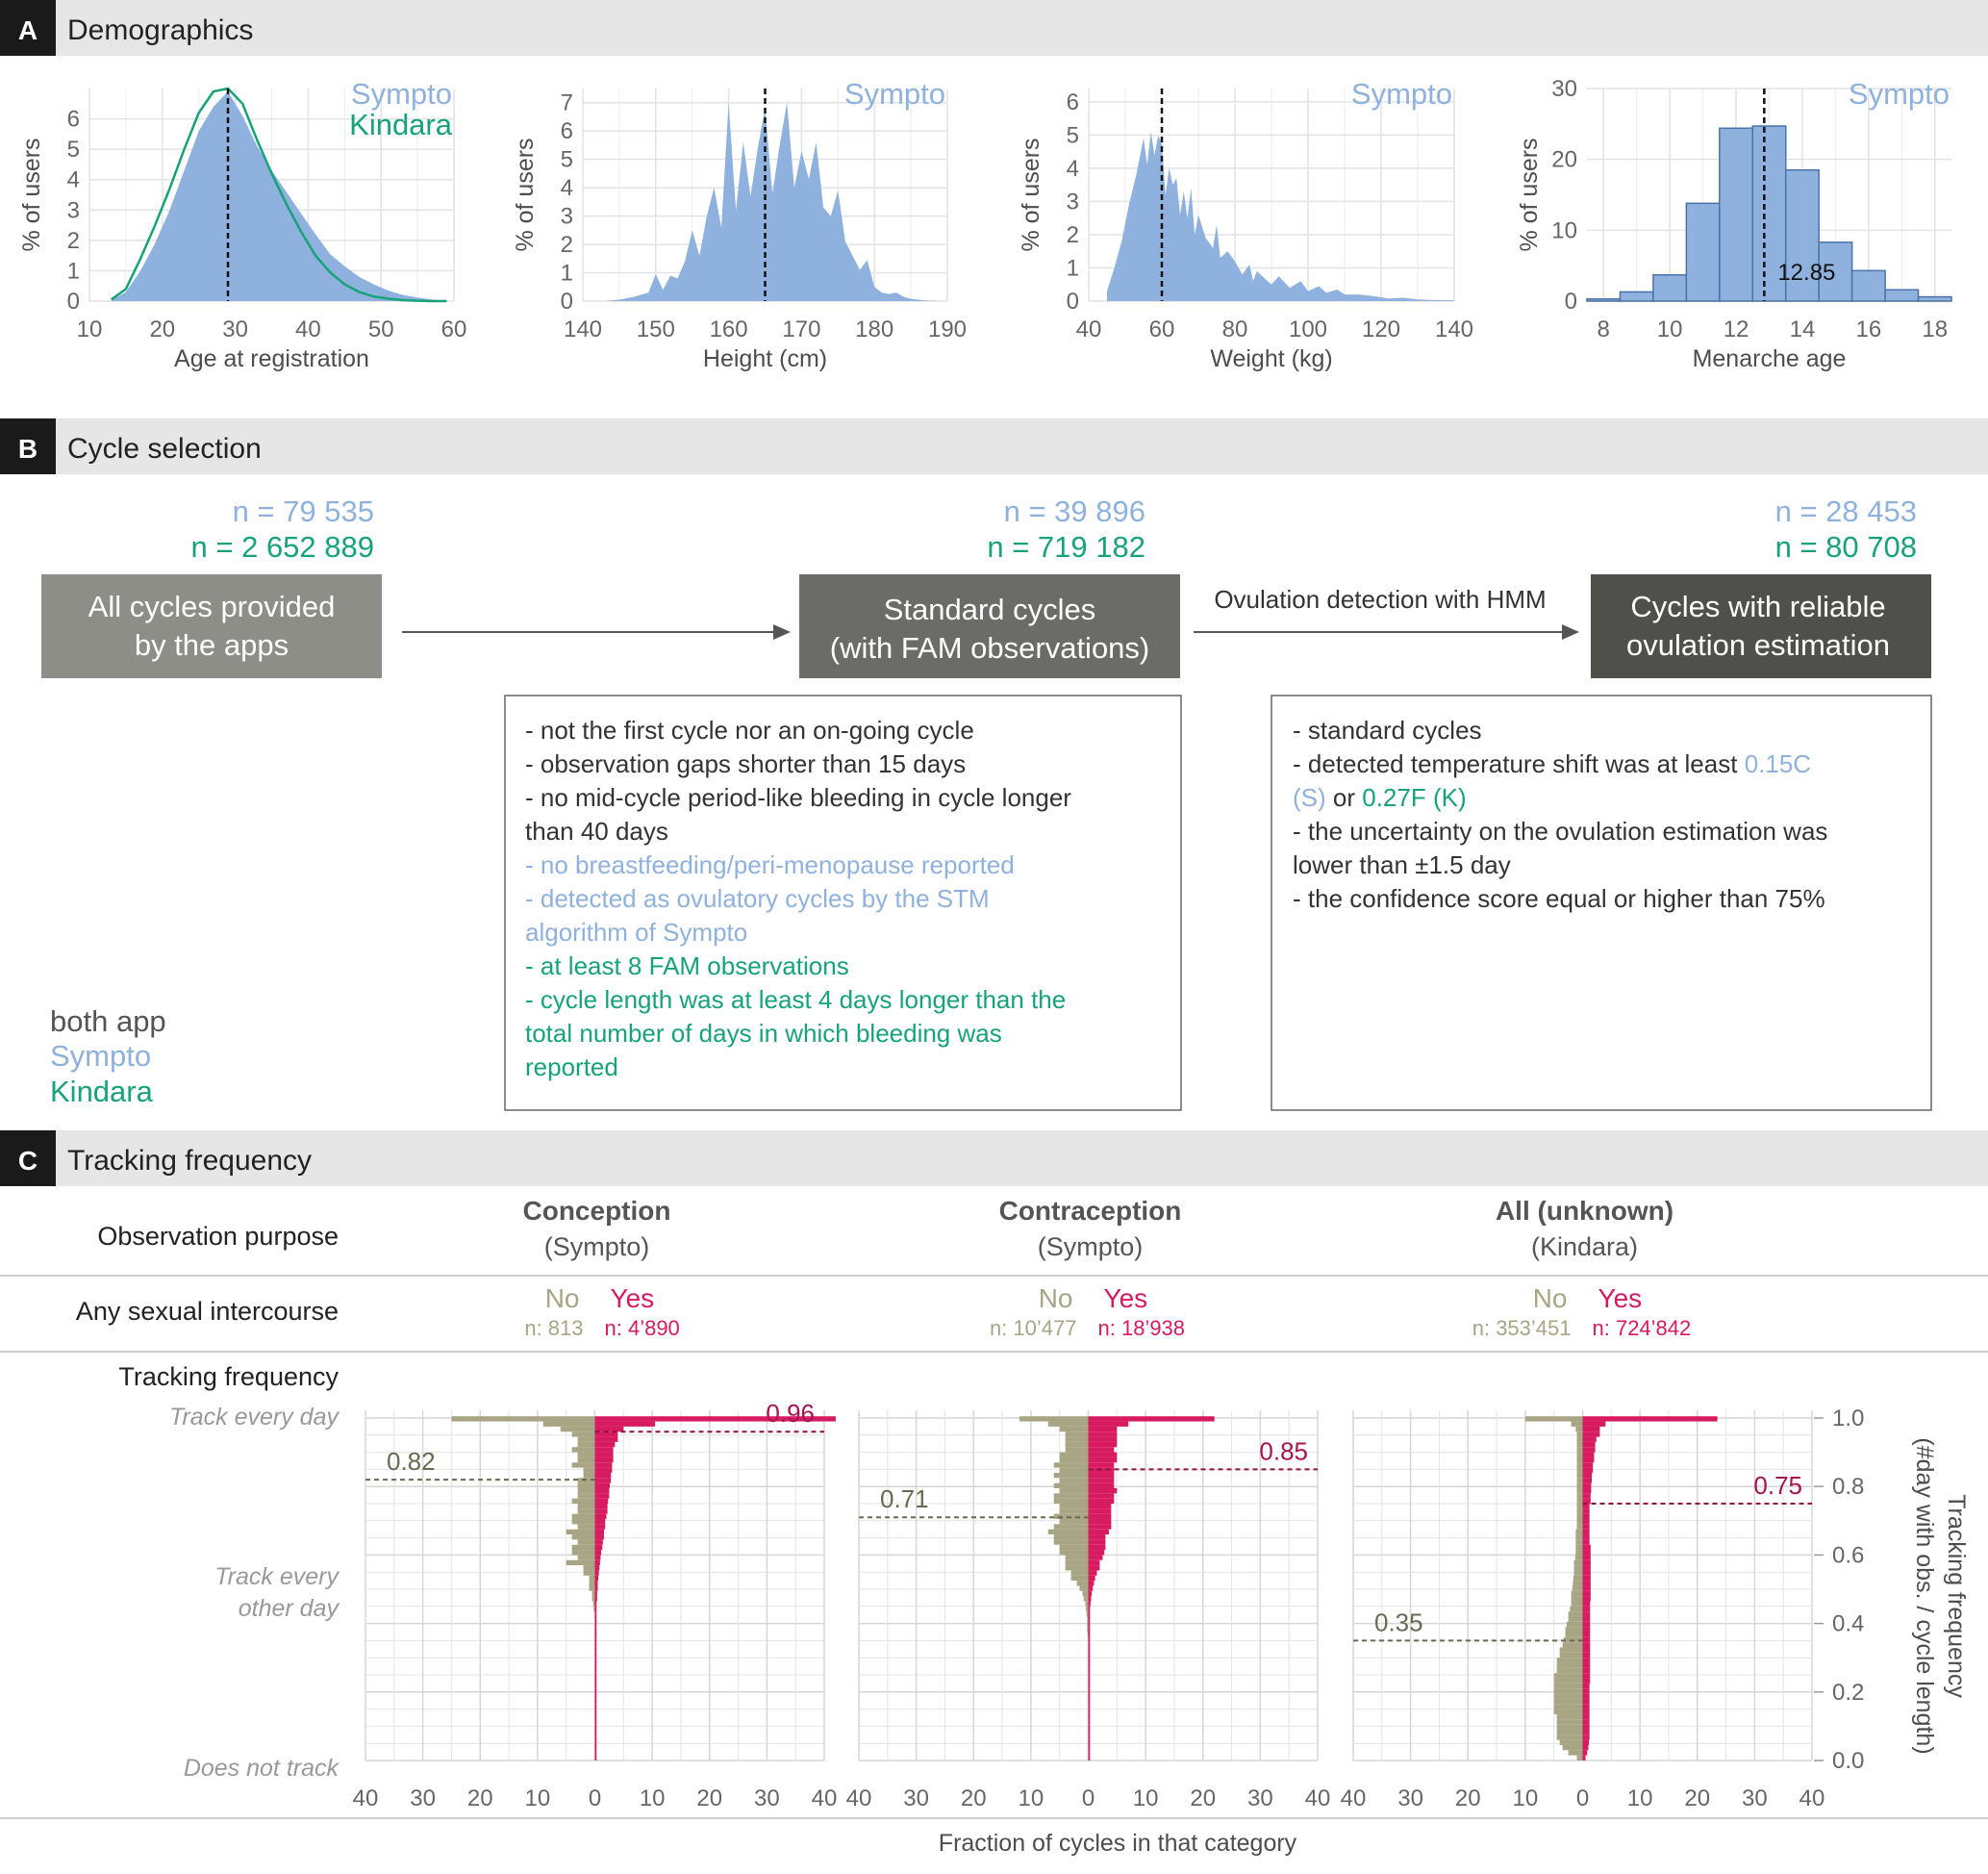 The image size is (1988, 1874). I want to click on y-tick-label: 0.6, so click(1848, 1555).